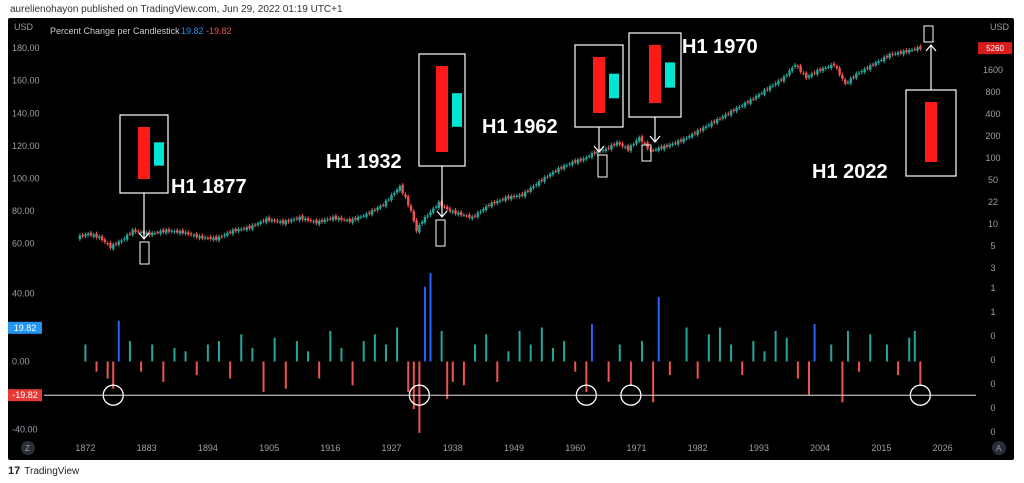 This screenshot has width=1024, height=483. Describe the element at coordinates (636, 448) in the screenshot. I see `x-tick-label: 1971` at that location.